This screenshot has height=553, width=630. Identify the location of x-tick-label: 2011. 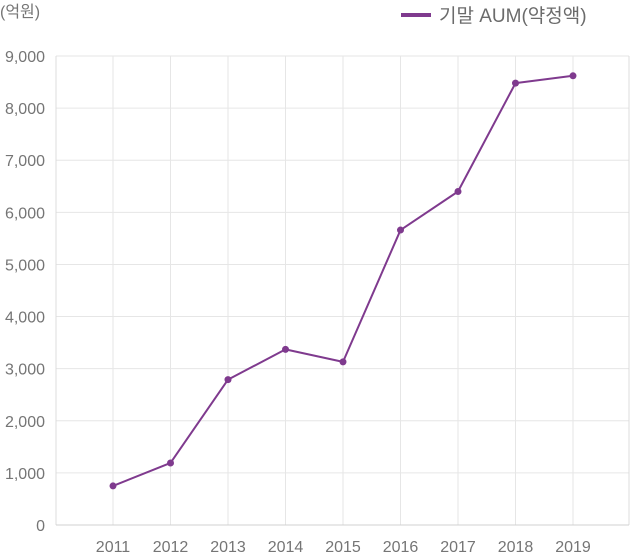
(113, 546).